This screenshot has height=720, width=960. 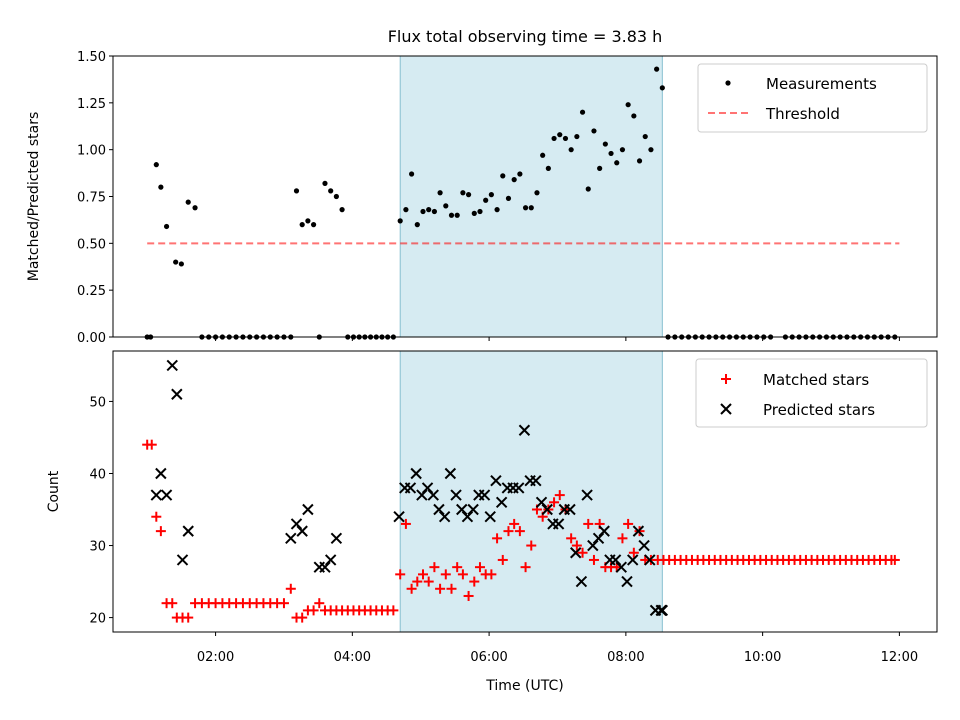 What do you see at coordinates (352, 657) in the screenshot?
I see `x-tick-label: 04:00` at bounding box center [352, 657].